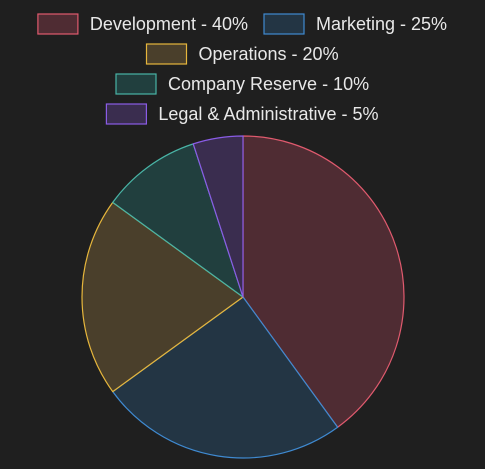 Image resolution: width=485 pixels, height=469 pixels. What do you see at coordinates (284, 24) in the screenshot?
I see `legend-swatch-marketing` at bounding box center [284, 24].